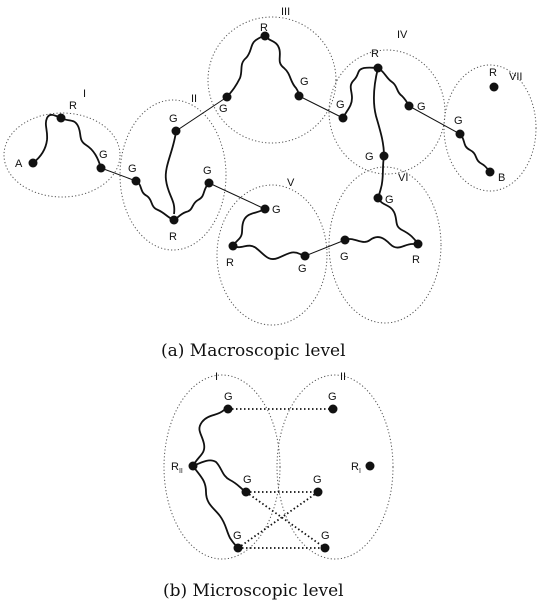  I want to click on node-R-II, so click(174, 220).